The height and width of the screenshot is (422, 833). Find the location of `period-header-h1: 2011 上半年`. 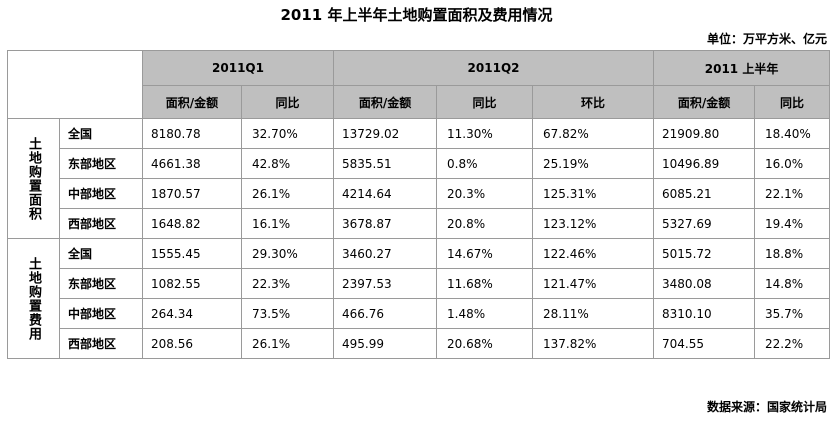

period-header-h1: 2011 上半年 is located at coordinates (742, 68).